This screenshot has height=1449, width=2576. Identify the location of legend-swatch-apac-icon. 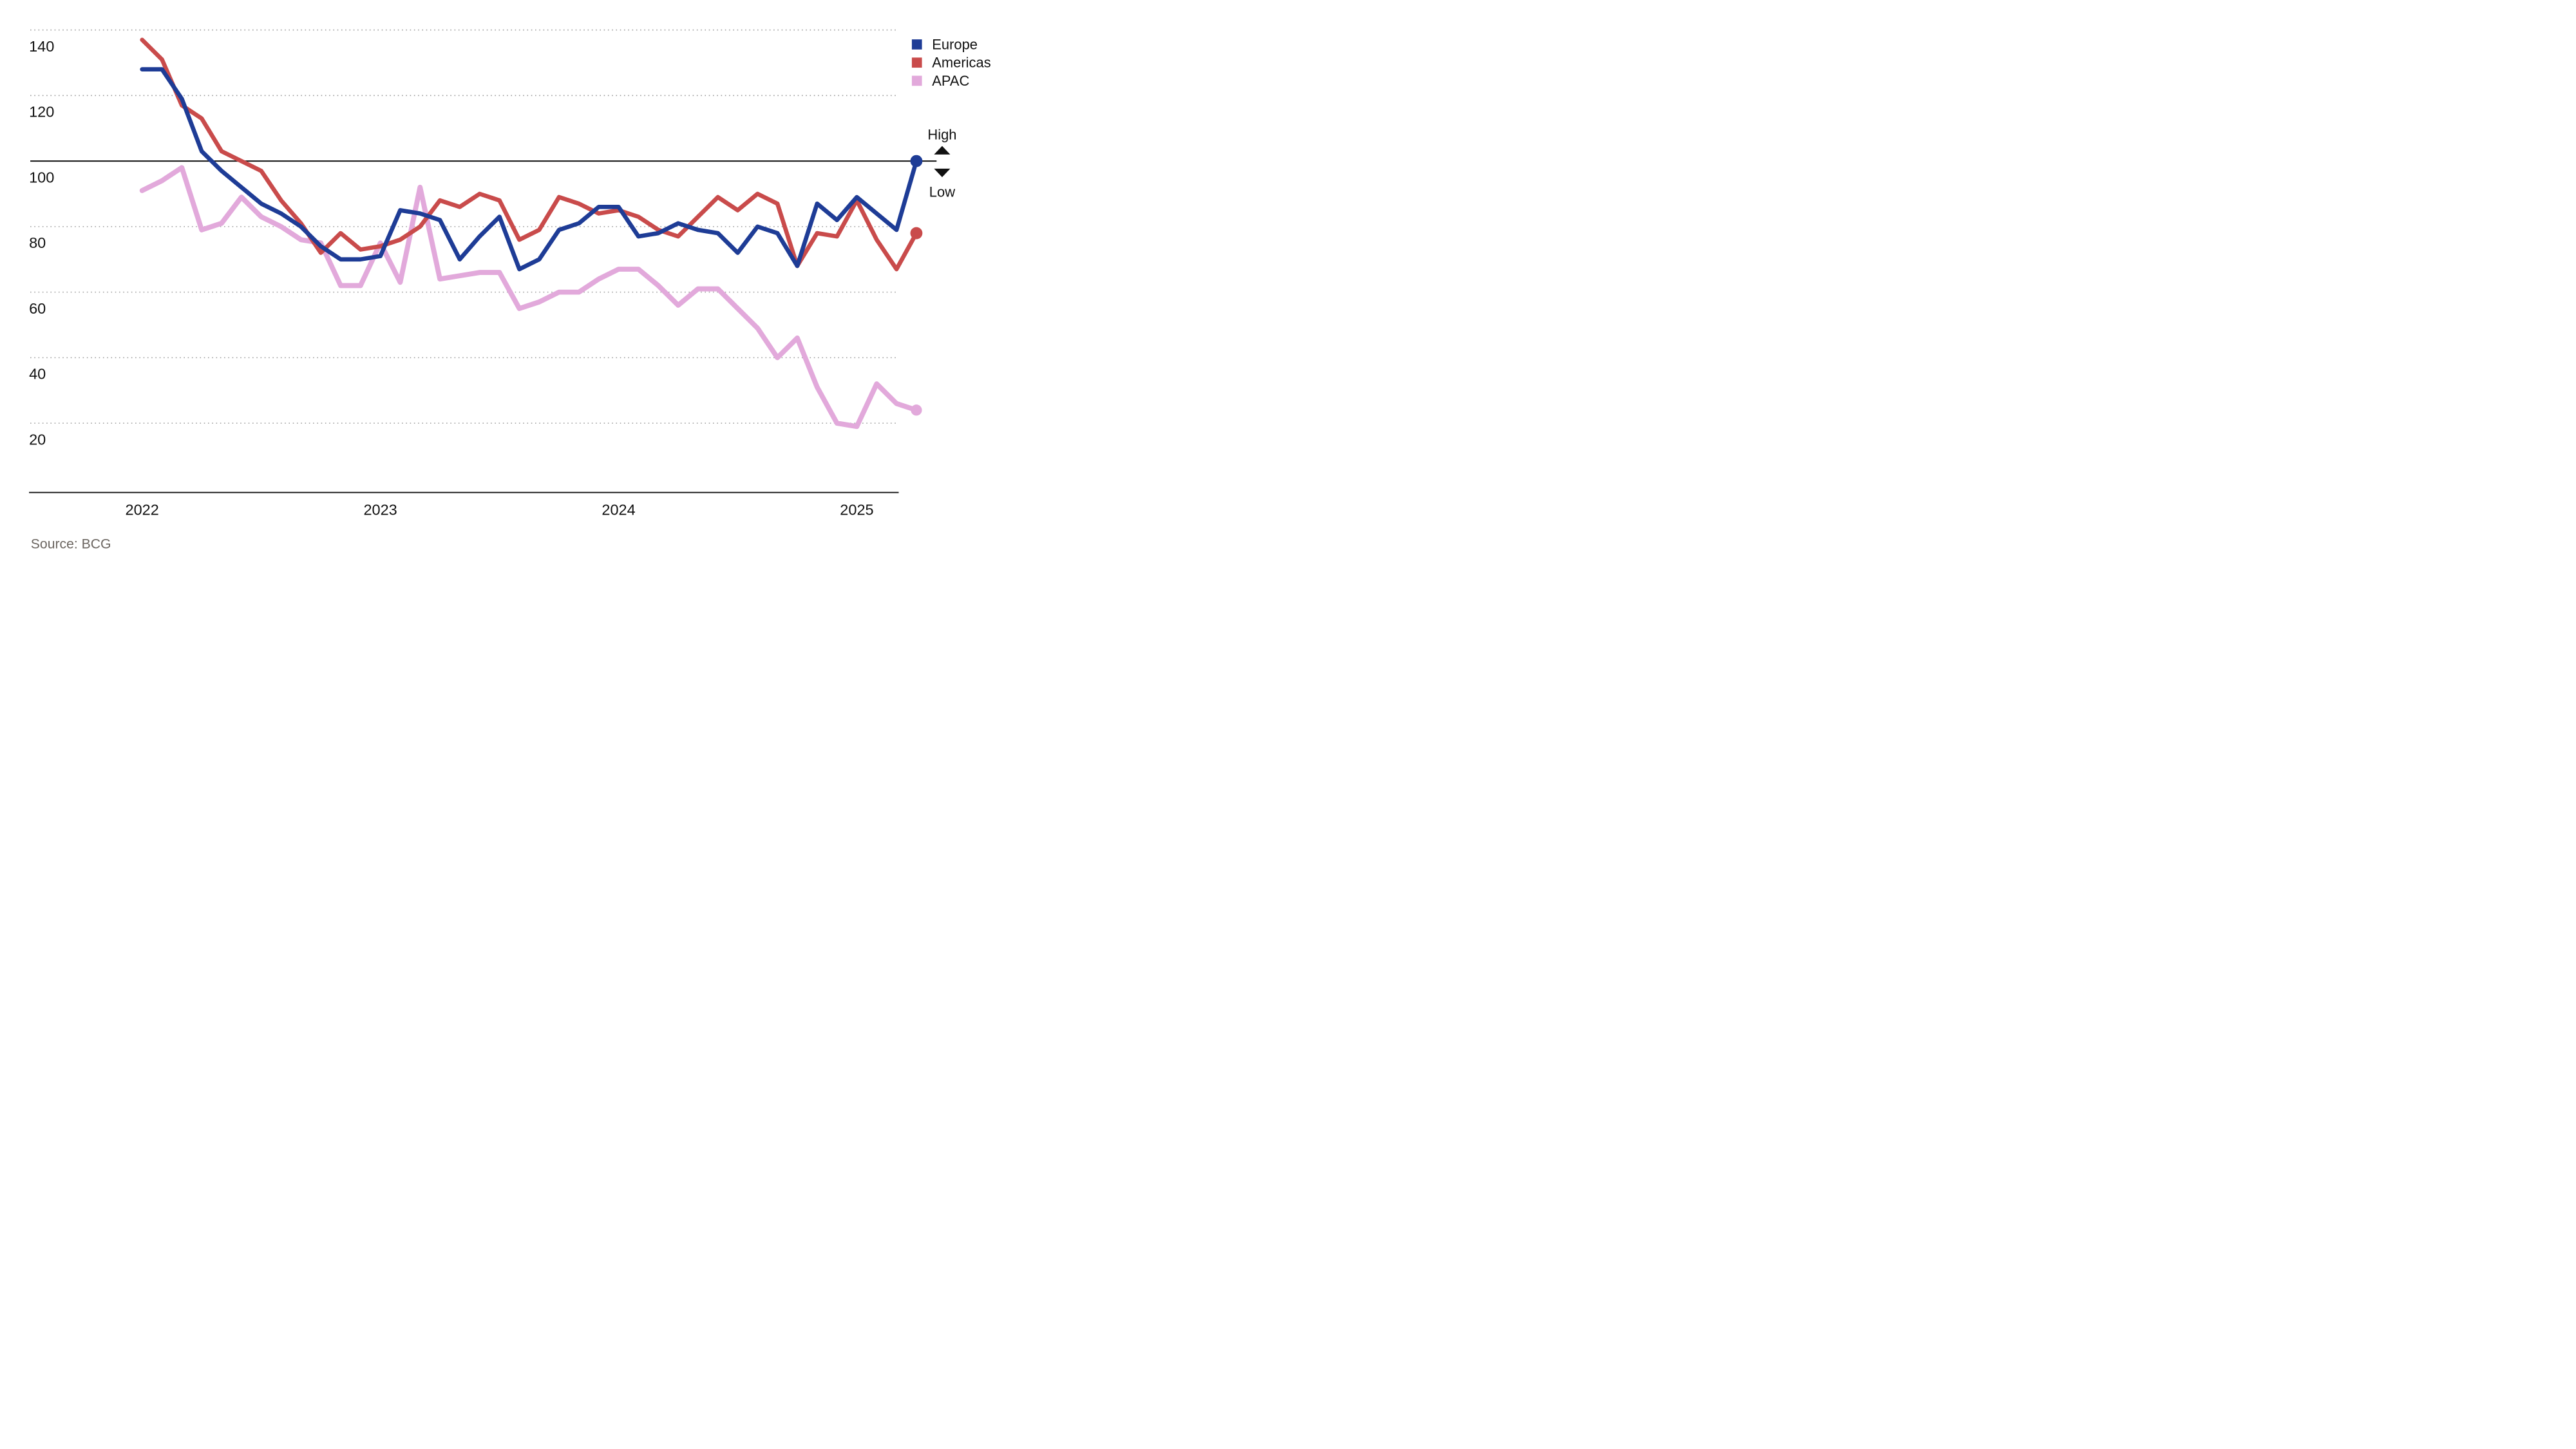
(916, 80).